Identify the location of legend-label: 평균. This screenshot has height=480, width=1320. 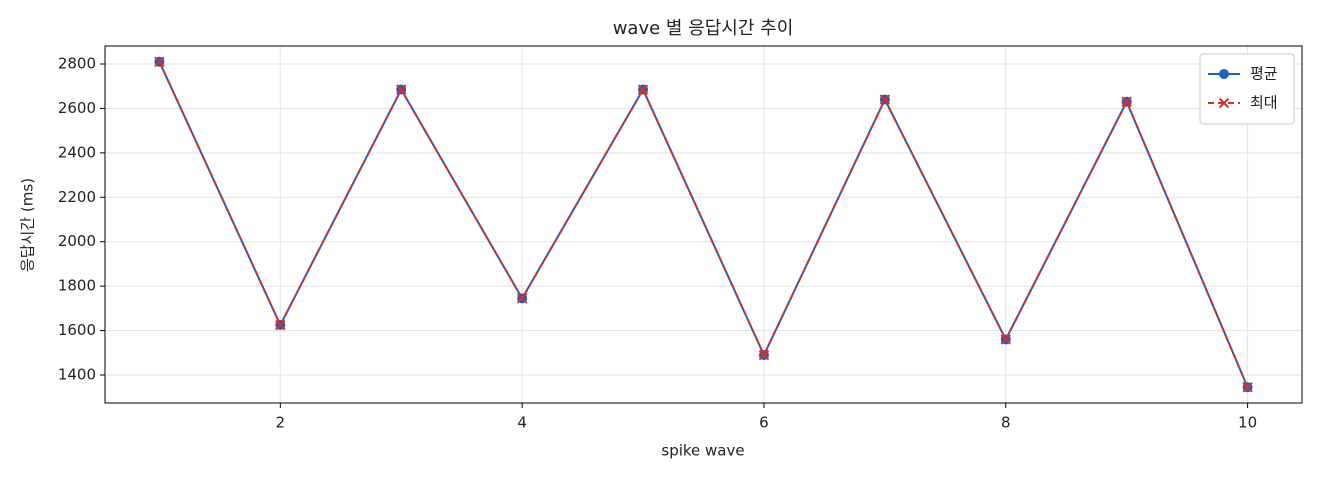
(1264, 74).